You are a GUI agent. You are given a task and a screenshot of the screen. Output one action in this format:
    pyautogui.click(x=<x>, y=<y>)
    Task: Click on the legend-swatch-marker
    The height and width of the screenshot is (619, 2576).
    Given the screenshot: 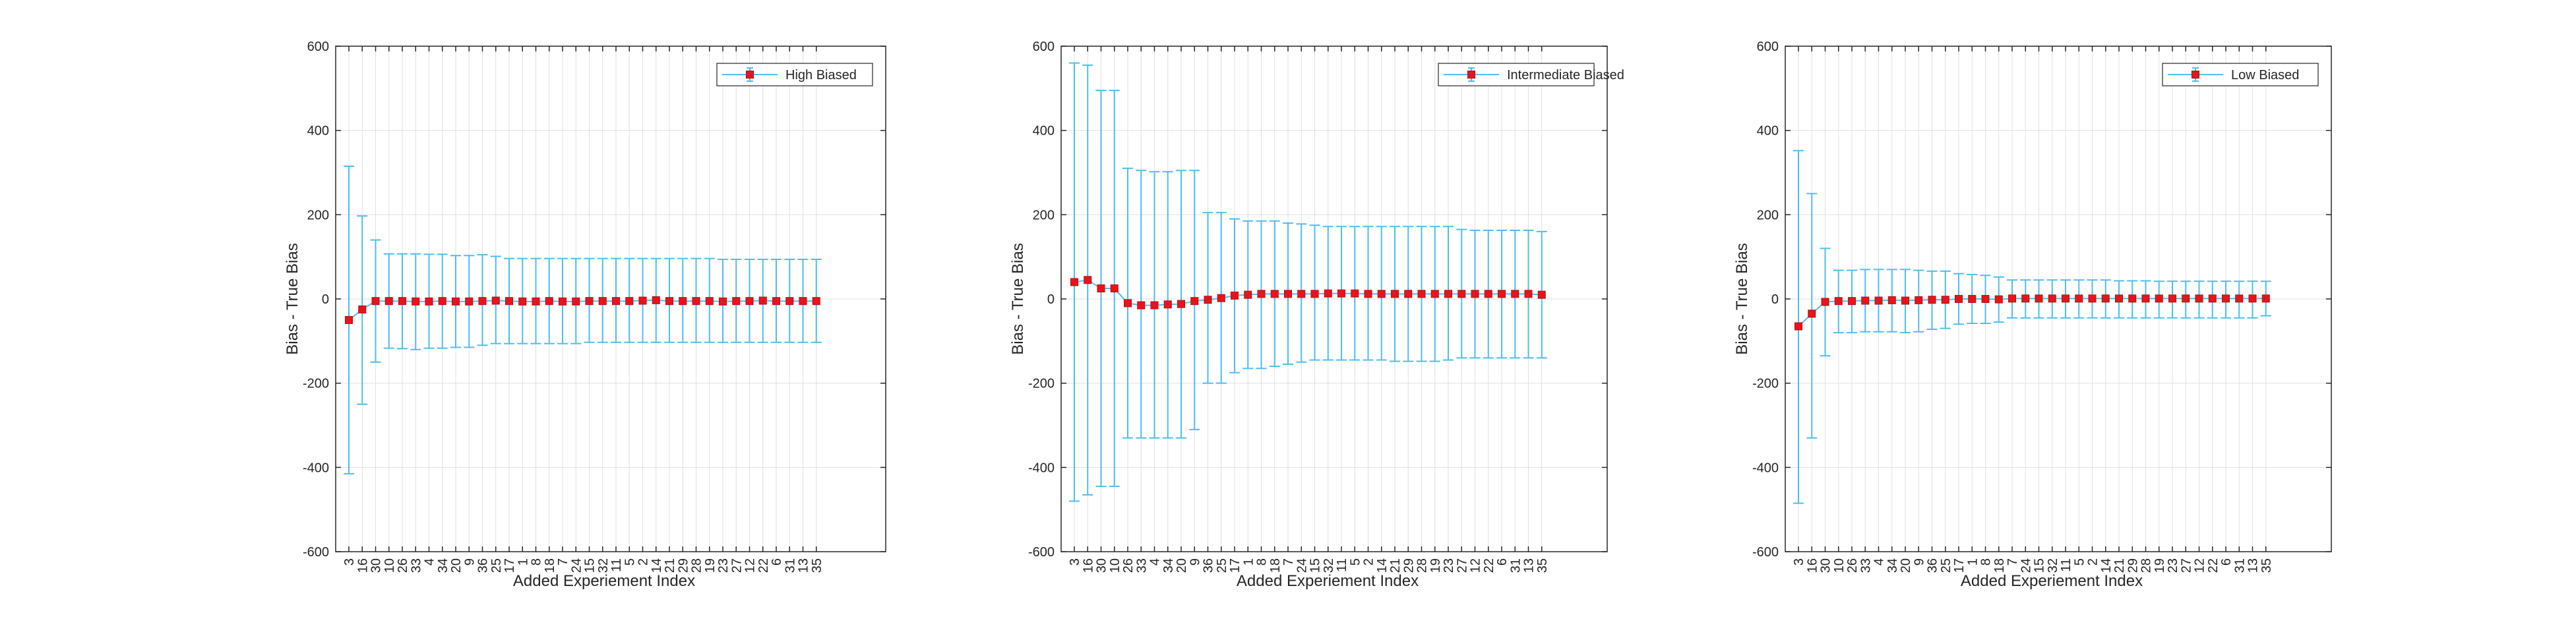 What is the action you would take?
    pyautogui.click(x=2195, y=75)
    